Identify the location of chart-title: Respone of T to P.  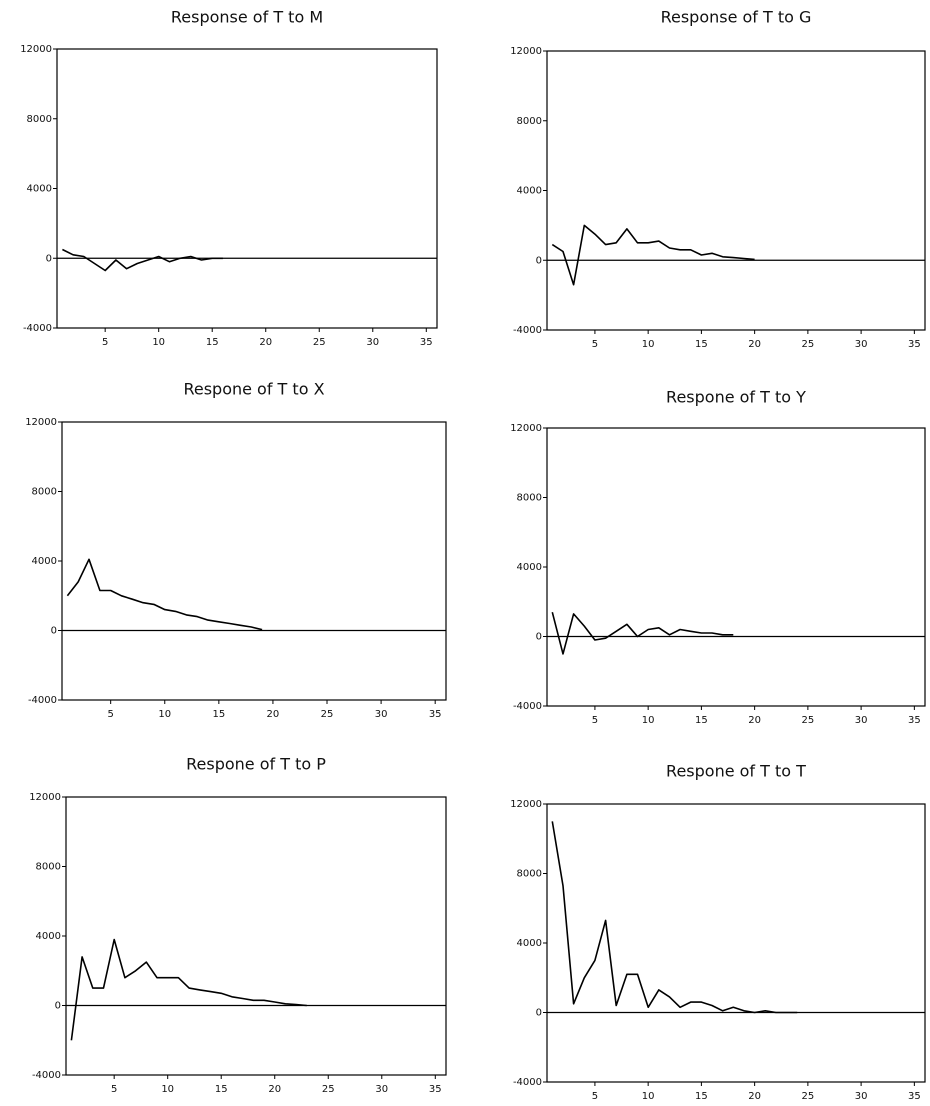
(256, 764).